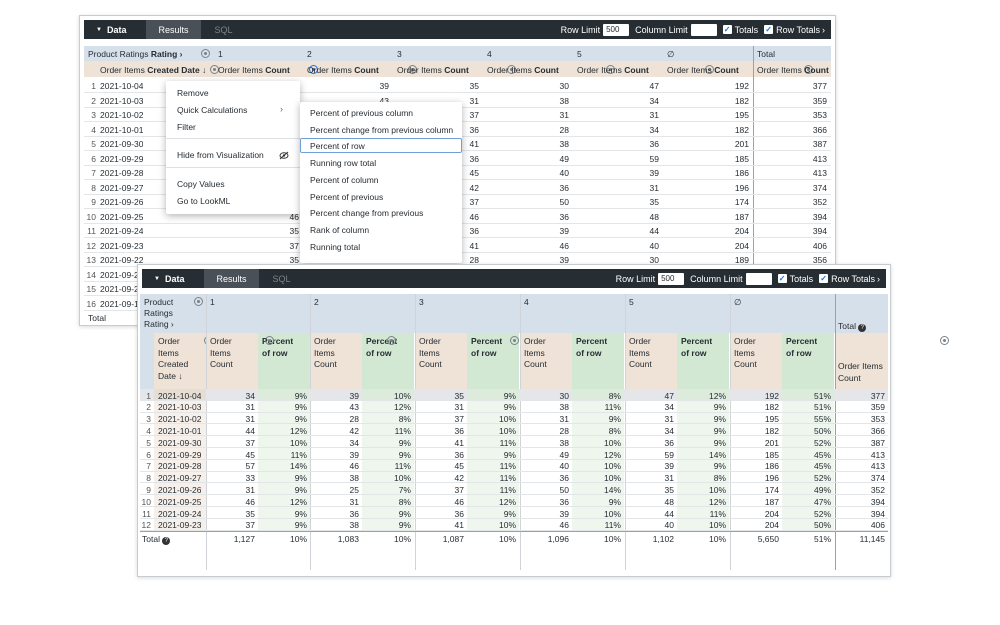 The height and width of the screenshot is (625, 1000). Describe the element at coordinates (459, 525) in the screenshot. I see `count-value: 41` at that location.